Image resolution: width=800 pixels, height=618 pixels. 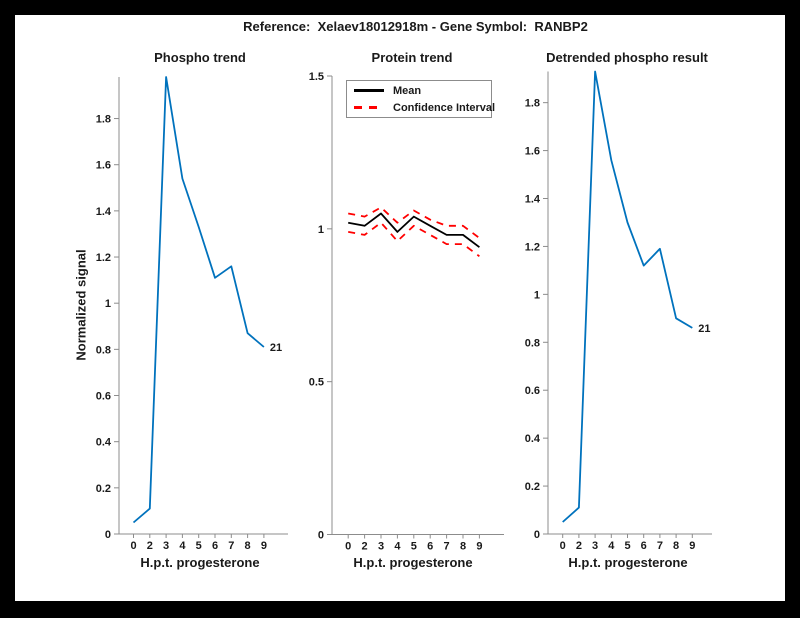 I want to click on subplot1-x-axis-label: H.p.t. progesterone, so click(x=200, y=562).